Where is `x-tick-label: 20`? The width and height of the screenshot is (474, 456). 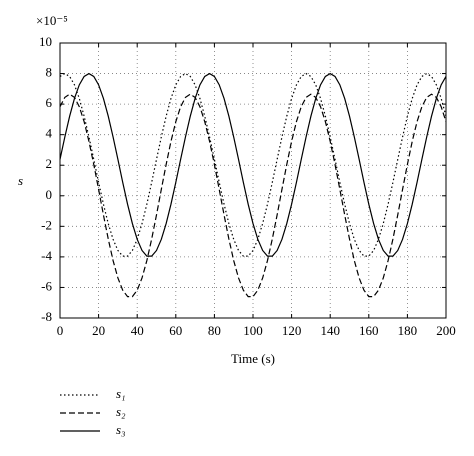 x-tick-label: 20 is located at coordinates (98, 330).